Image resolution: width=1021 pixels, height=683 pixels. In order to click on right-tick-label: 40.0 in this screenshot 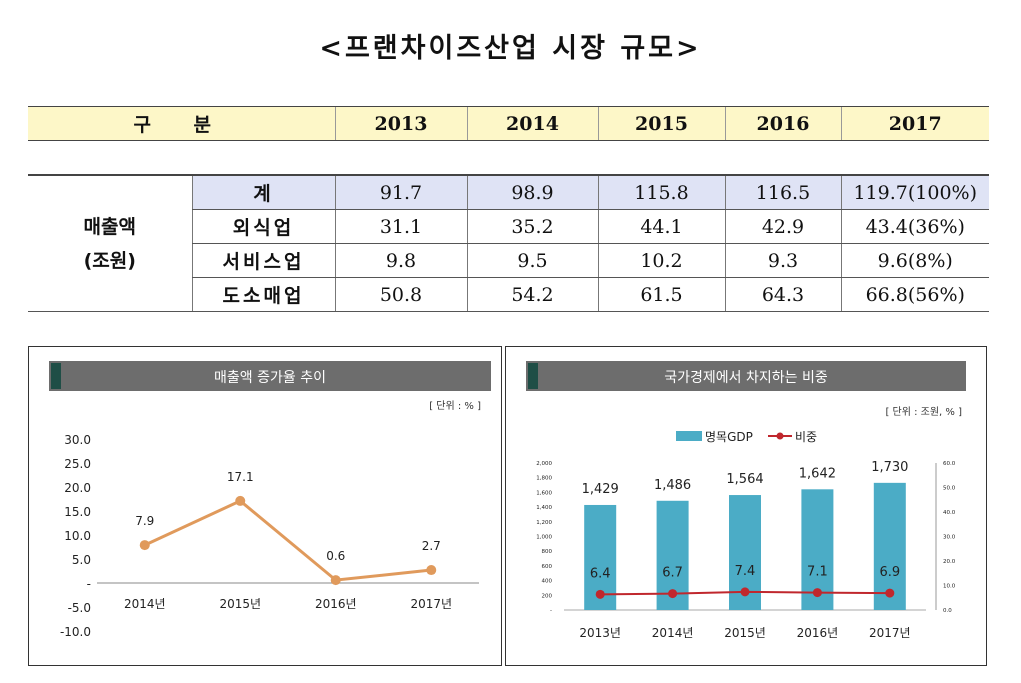, I will do `click(949, 513)`.